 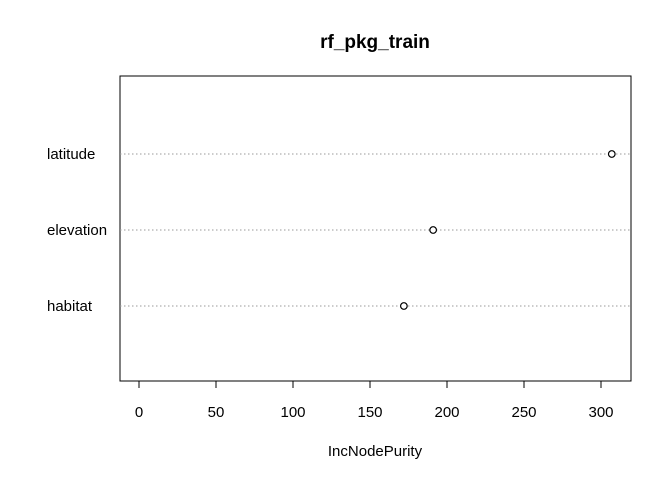 What do you see at coordinates (216, 412) in the screenshot?
I see `x-tick-label: 50` at bounding box center [216, 412].